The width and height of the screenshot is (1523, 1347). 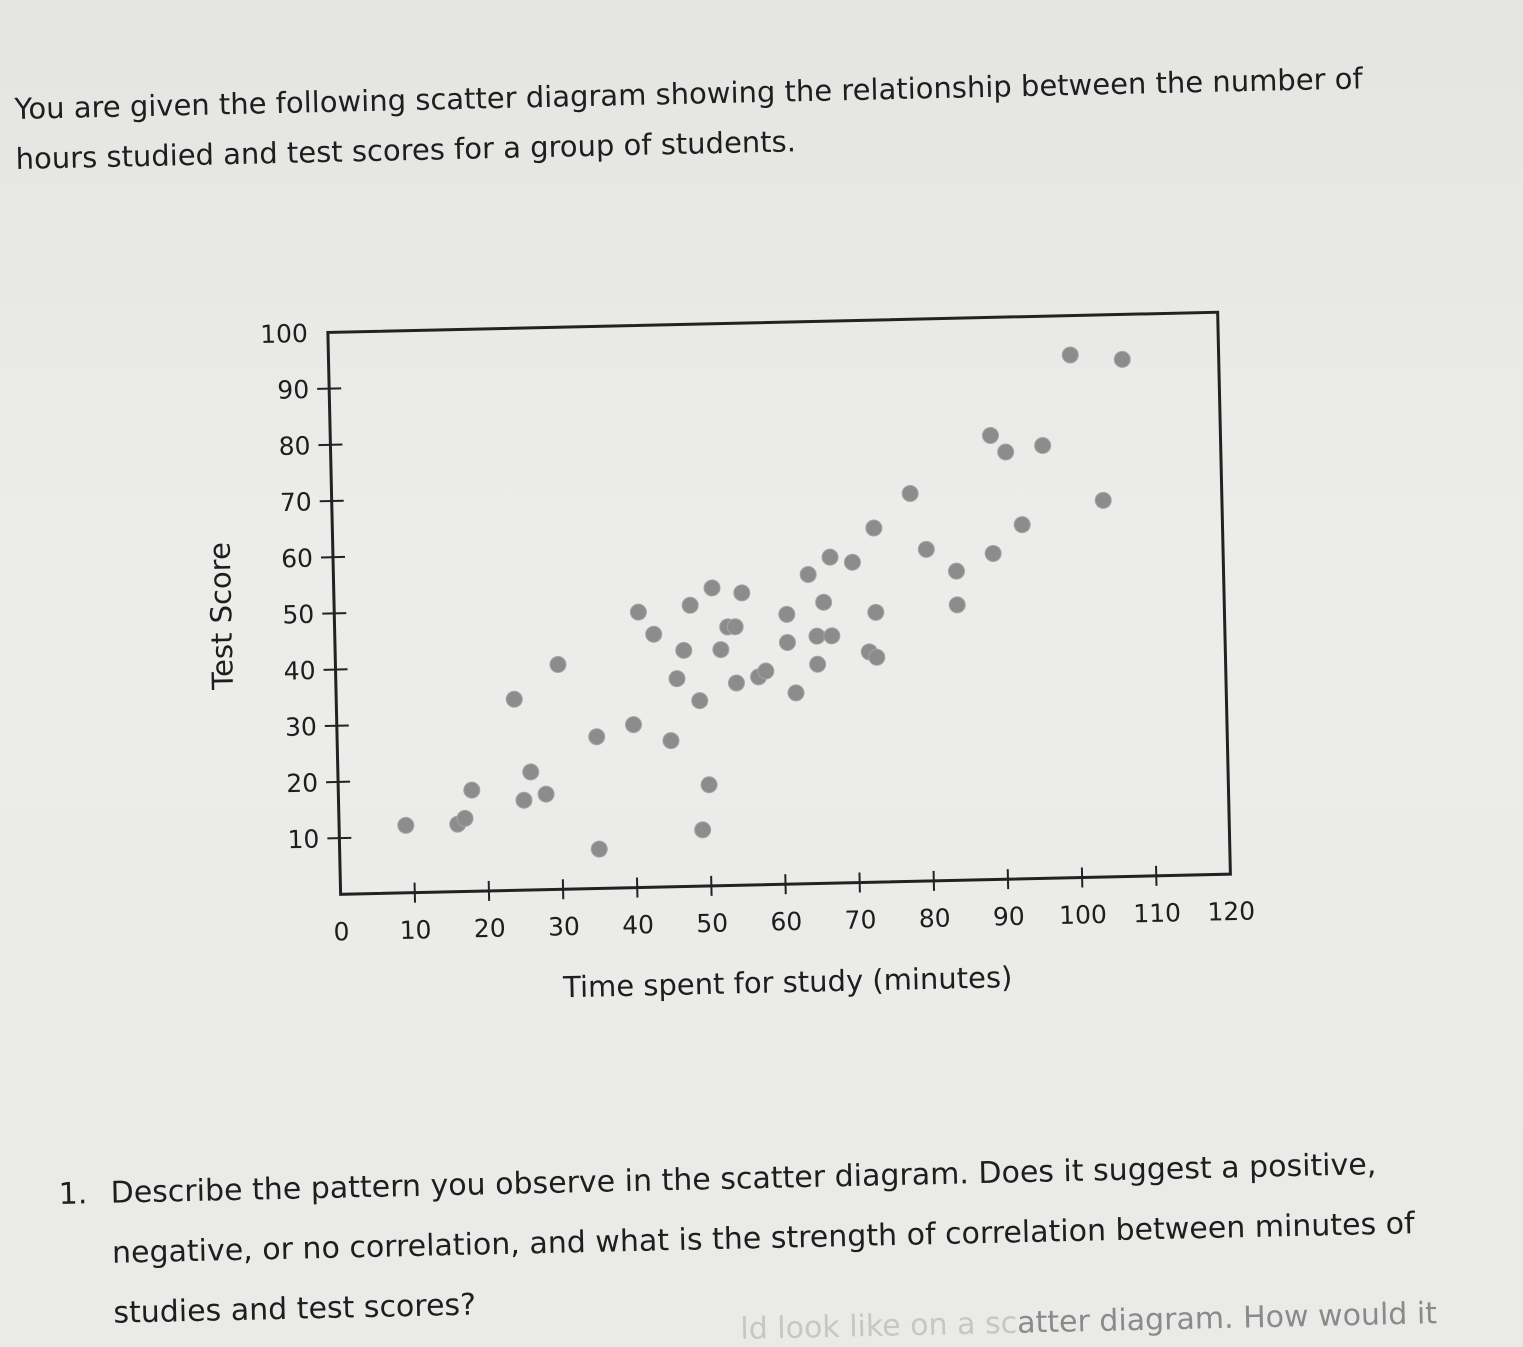 I want to click on x-tick-label: 0, so click(x=341, y=931).